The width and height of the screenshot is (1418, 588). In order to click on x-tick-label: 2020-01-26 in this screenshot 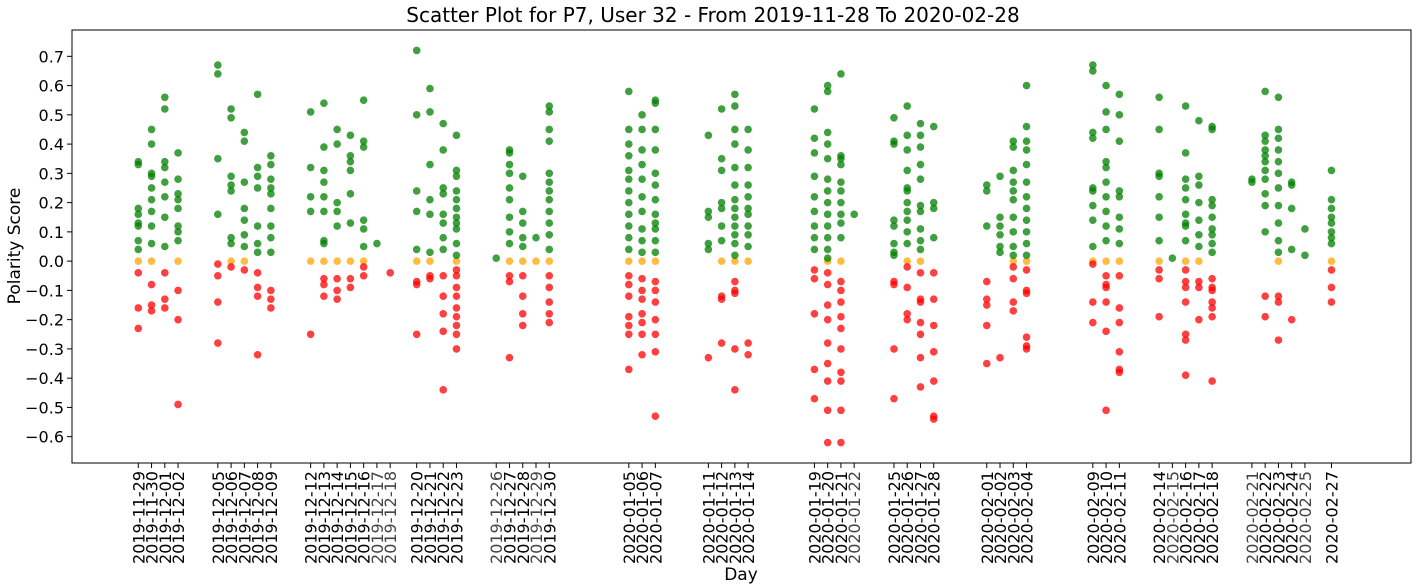, I will do `click(907, 517)`.